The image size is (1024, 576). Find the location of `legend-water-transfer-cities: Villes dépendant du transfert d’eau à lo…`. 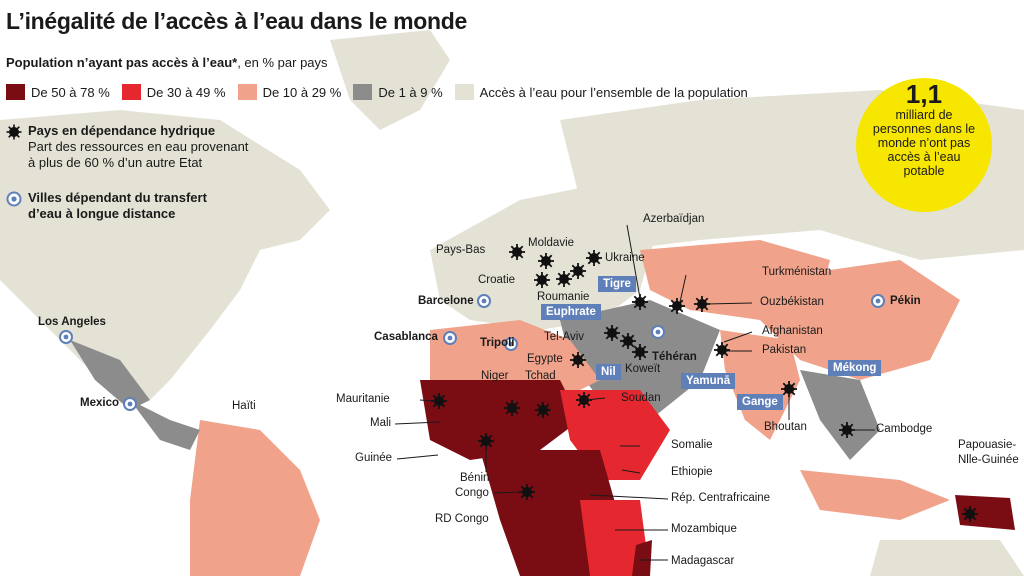

legend-water-transfer-cities: Villes dépendant du transfert d’eau à lo… is located at coordinates (106, 206).